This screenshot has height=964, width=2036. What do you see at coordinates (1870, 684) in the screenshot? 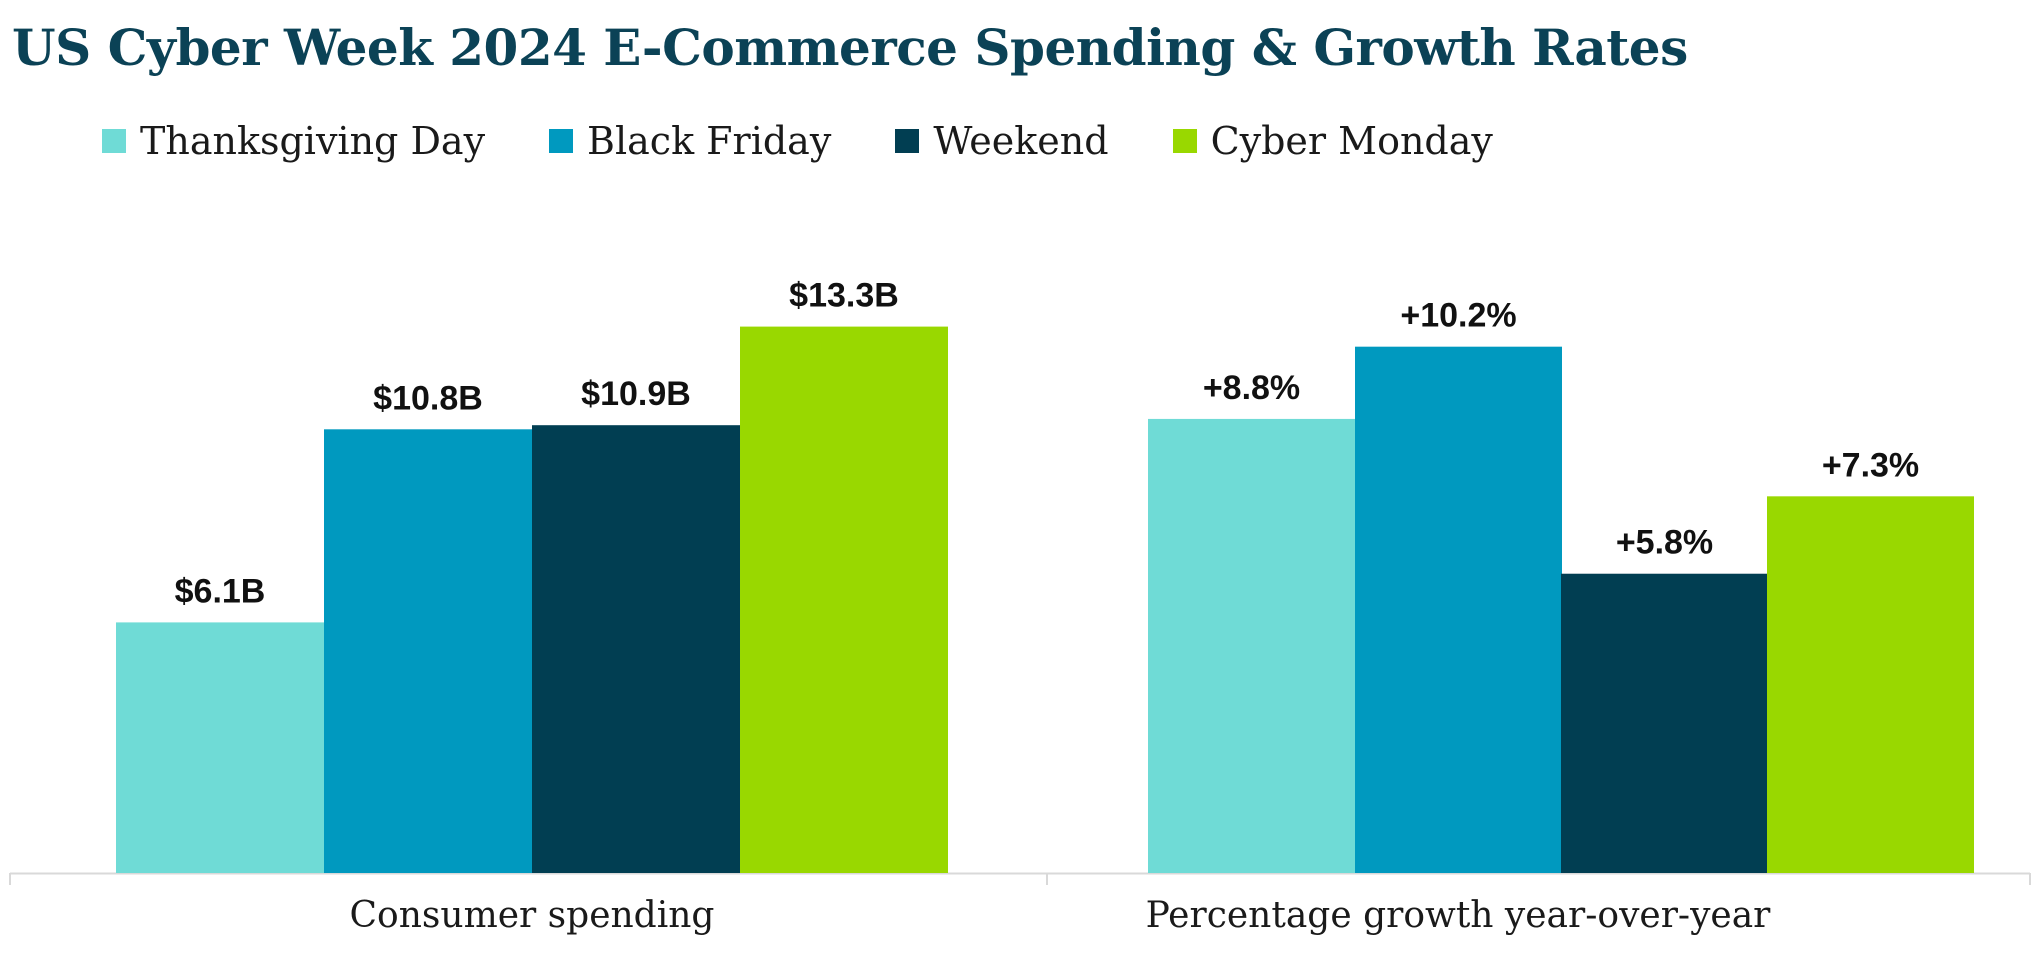
I see `bar-growth-cyber-monday` at bounding box center [1870, 684].